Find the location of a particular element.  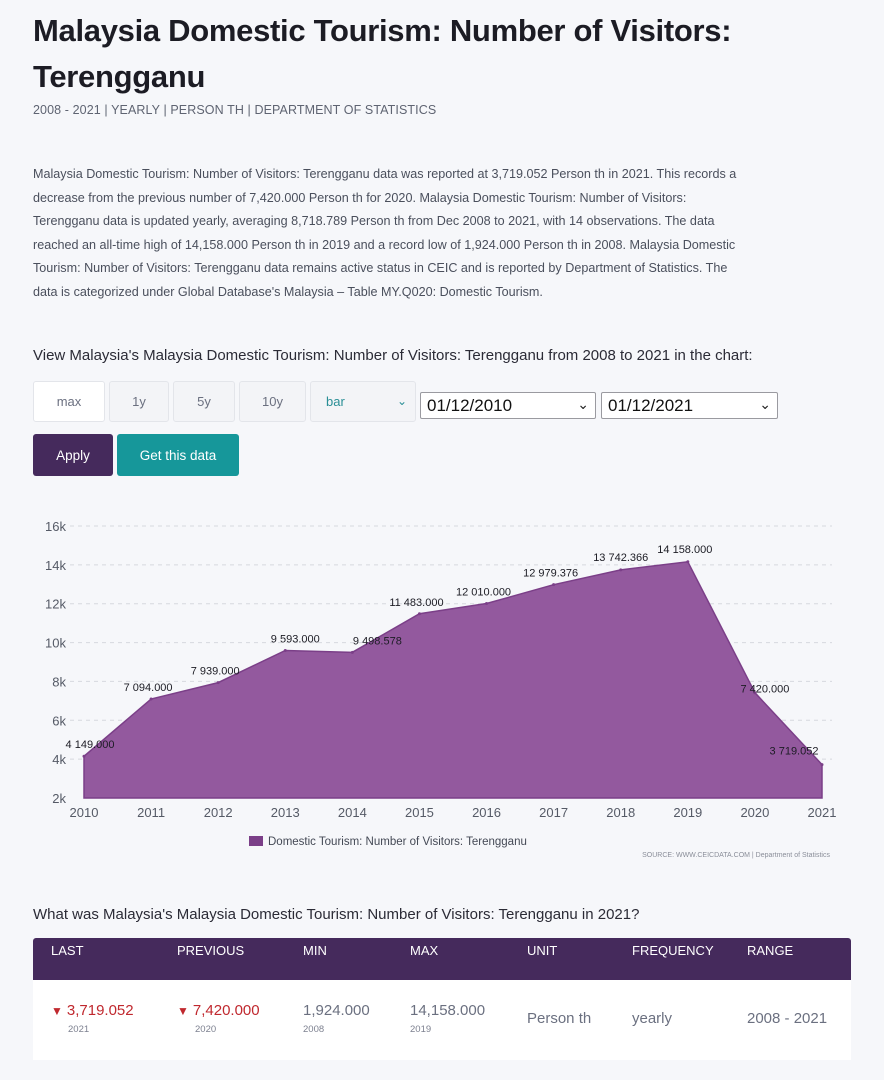

x-tick-label: 2018 is located at coordinates (620, 812).